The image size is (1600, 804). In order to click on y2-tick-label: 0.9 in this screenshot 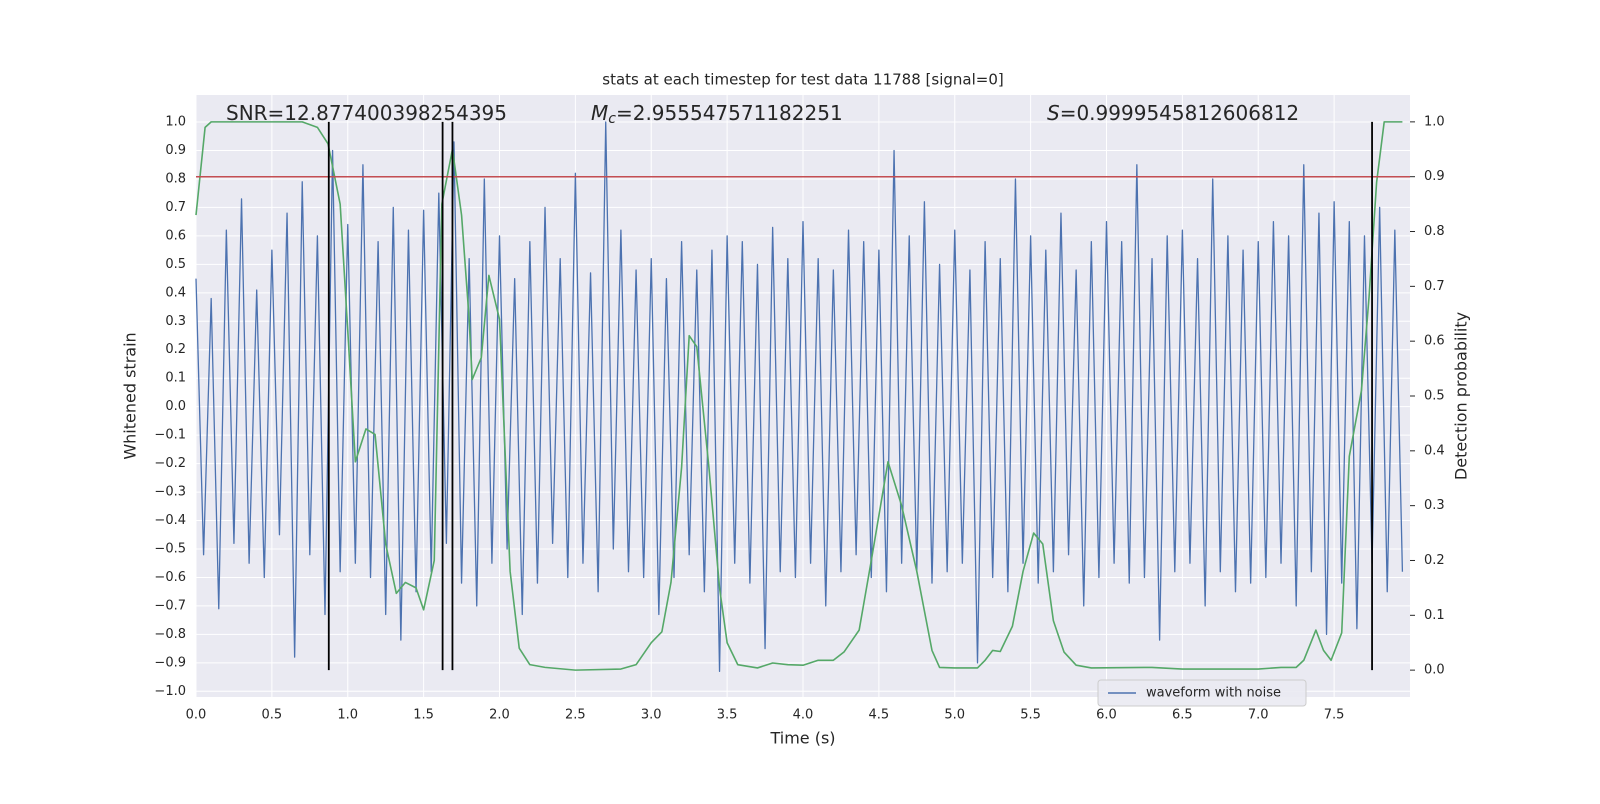, I will do `click(1434, 176)`.